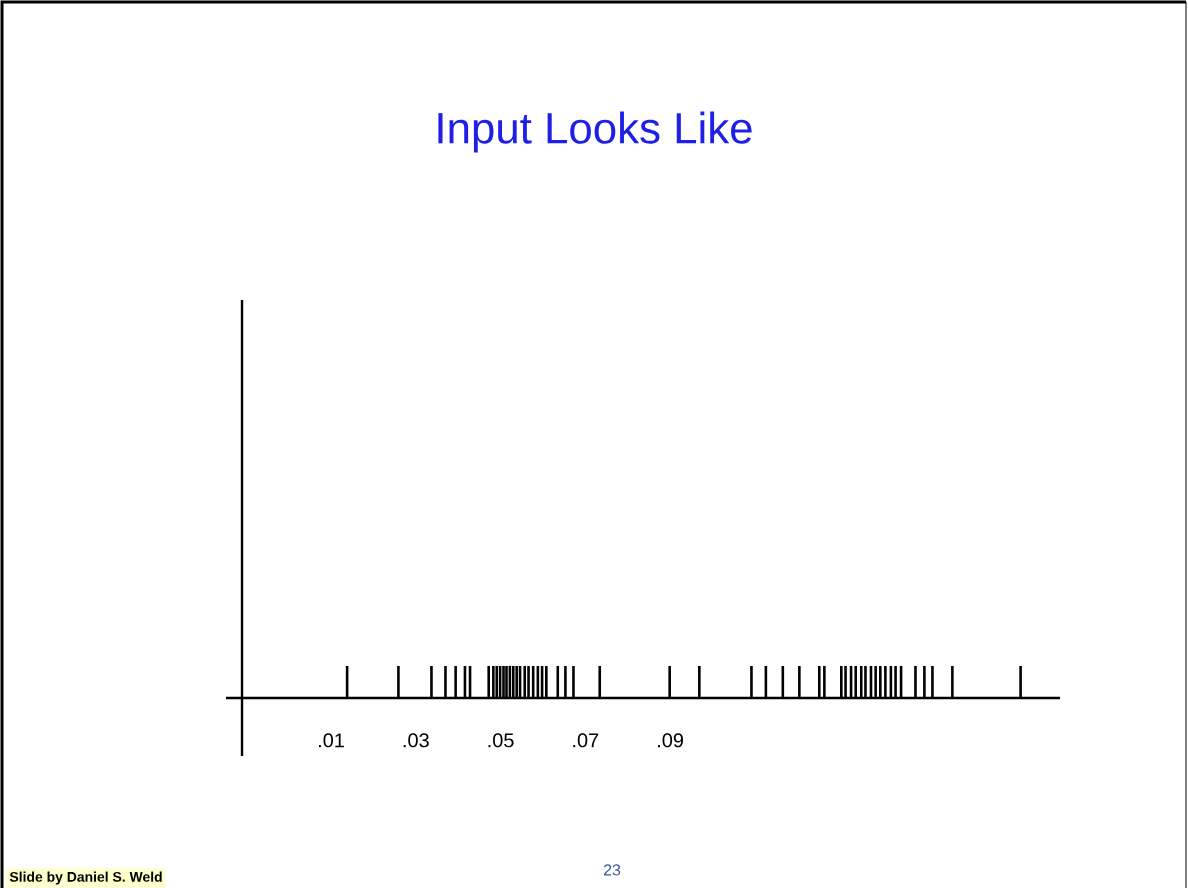 Image resolution: width=1188 pixels, height=888 pixels. What do you see at coordinates (586, 740) in the screenshot?
I see `x-tick-label: .07` at bounding box center [586, 740].